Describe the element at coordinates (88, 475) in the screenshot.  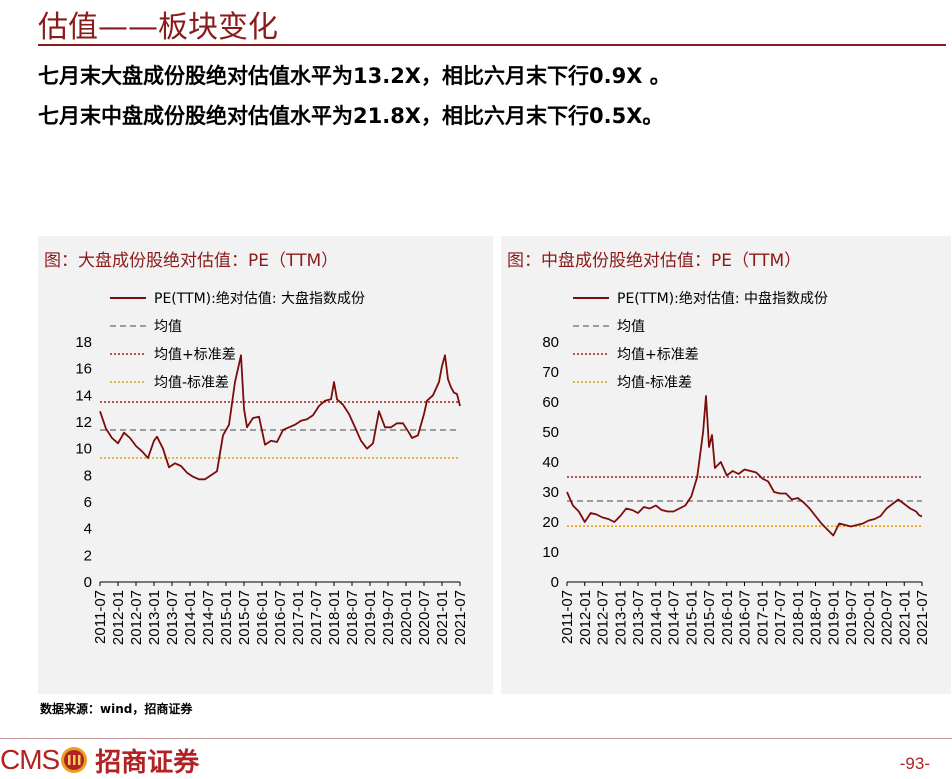
I see `y-tick-label: 8` at that location.